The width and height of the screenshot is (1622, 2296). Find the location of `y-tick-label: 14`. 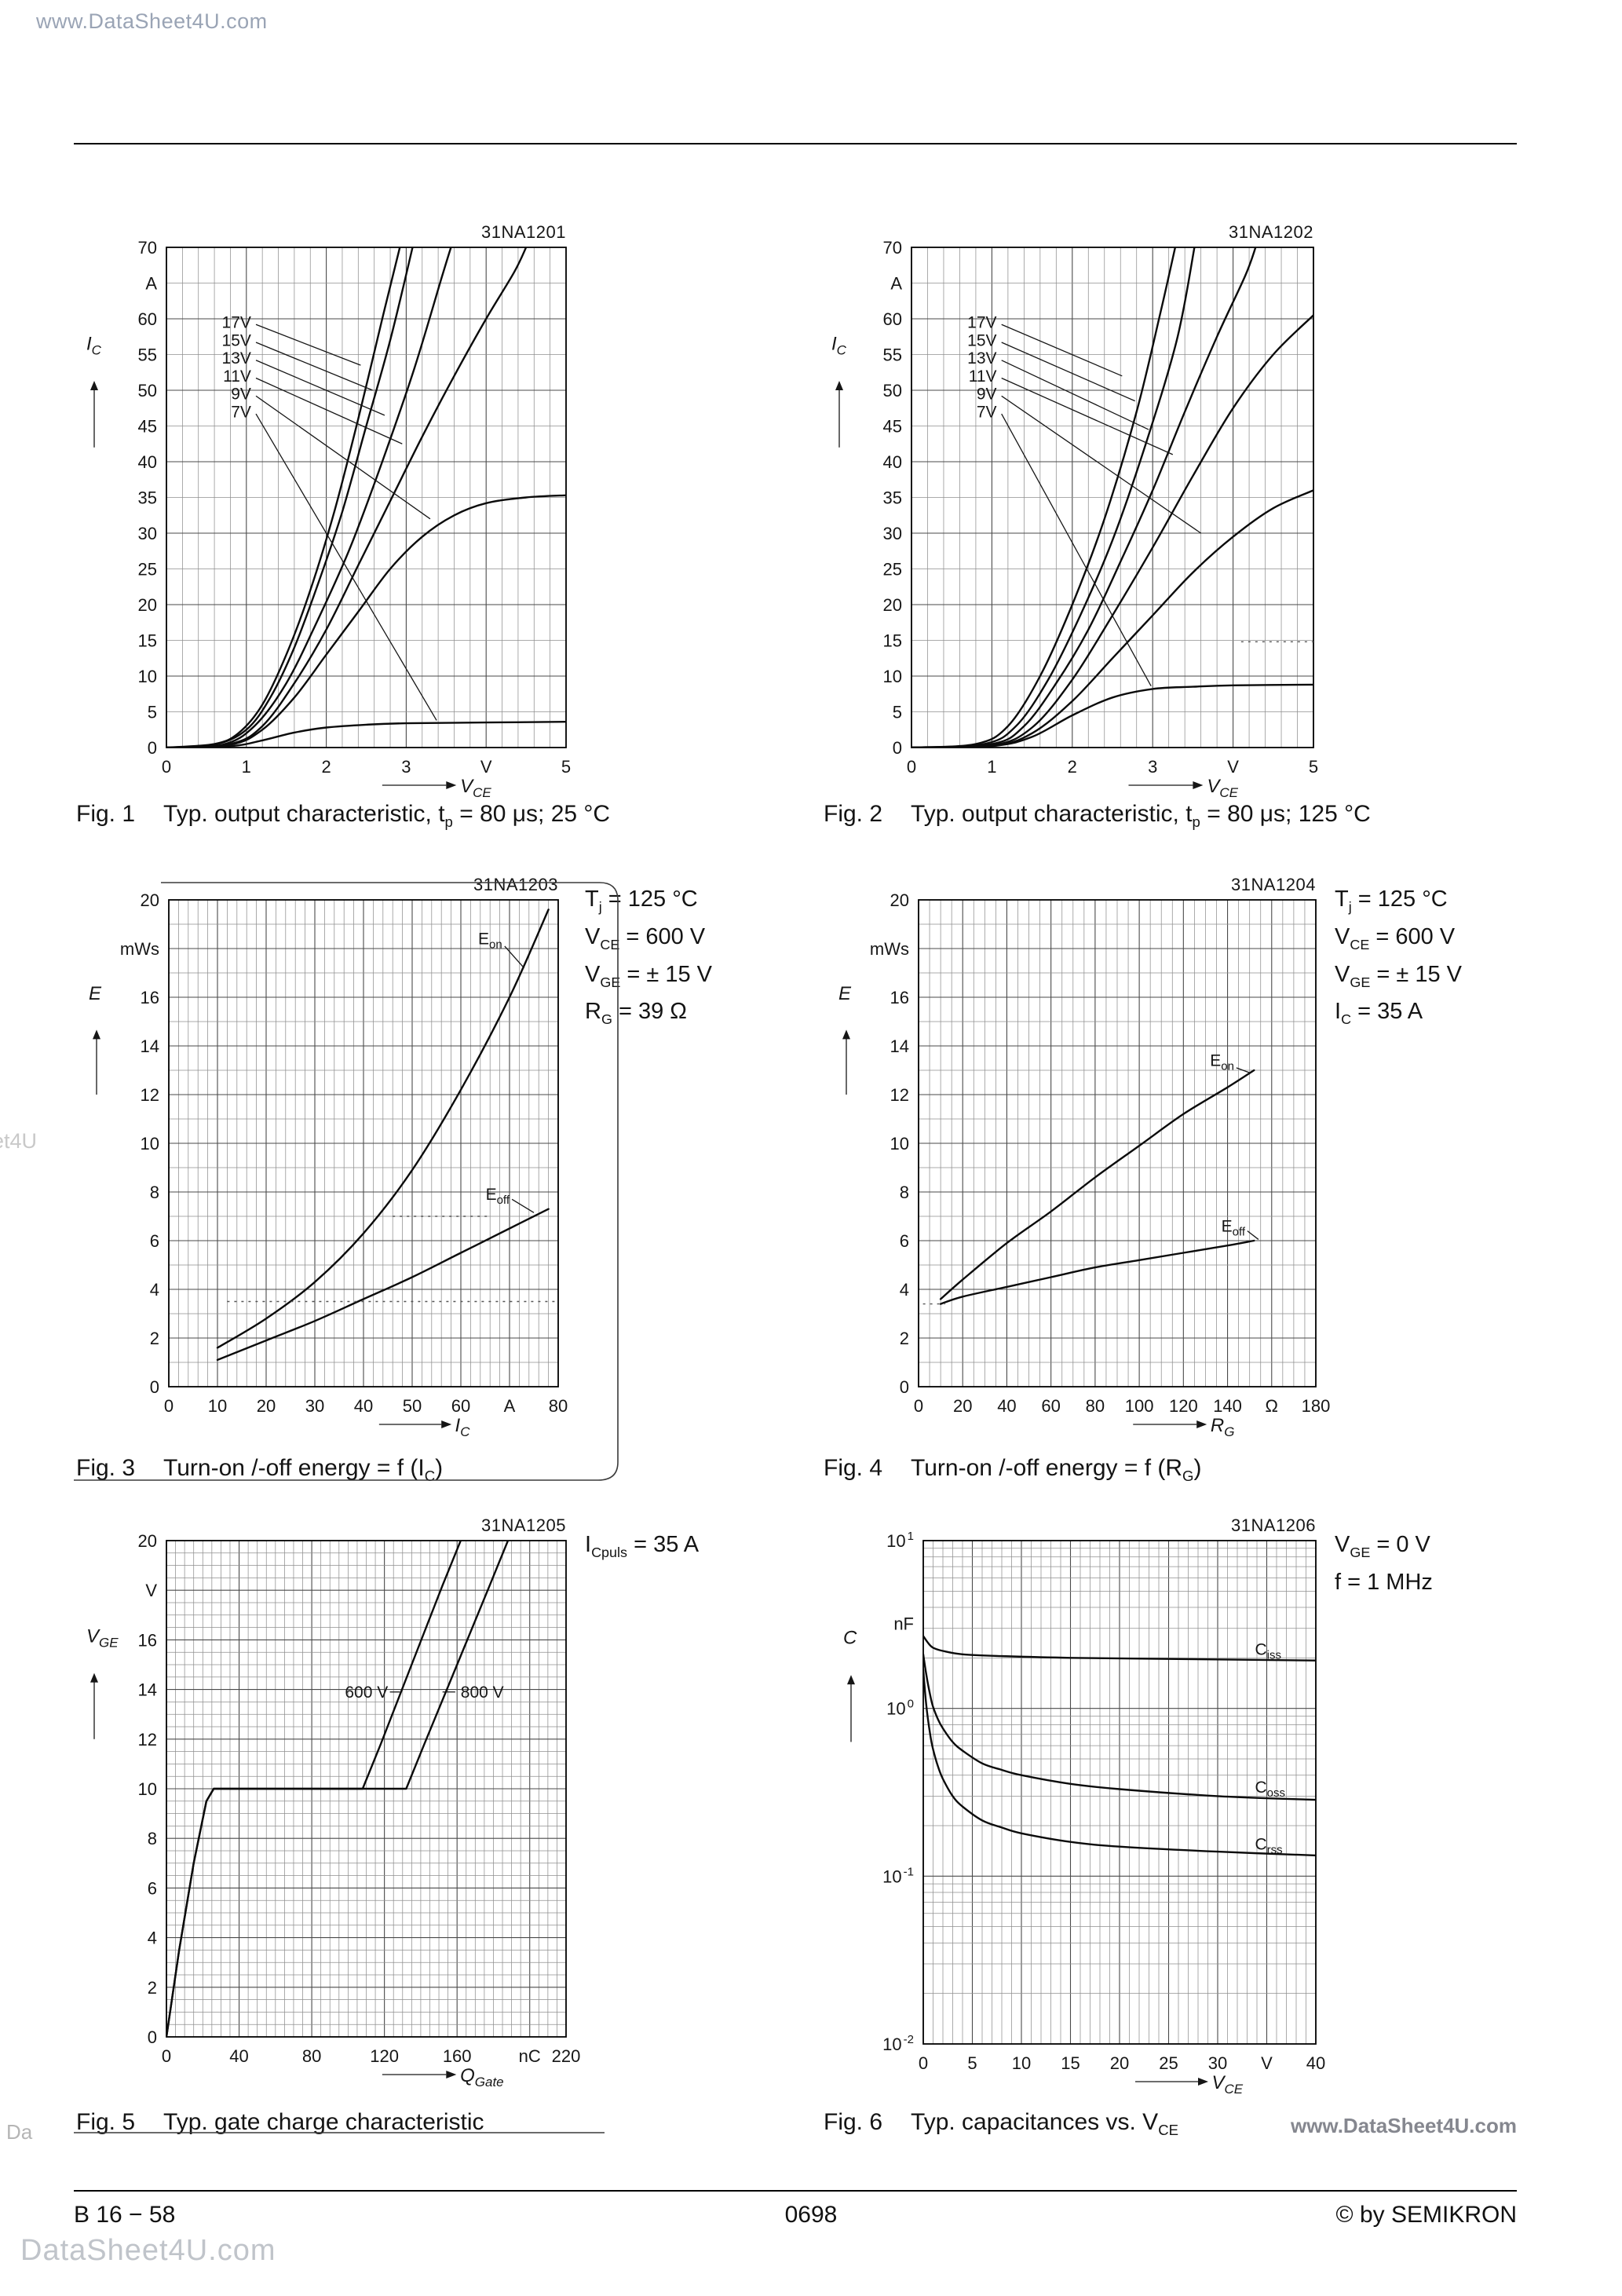

y-tick-label: 14 is located at coordinates (147, 1690).